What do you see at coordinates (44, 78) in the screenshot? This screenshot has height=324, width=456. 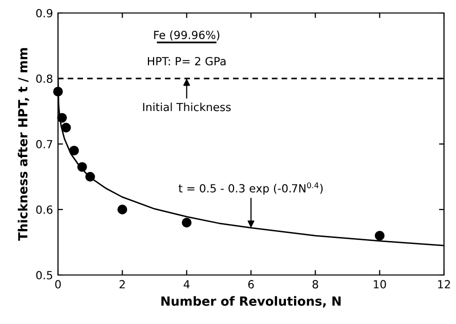 I see `y-tick-label: 0.8` at bounding box center [44, 78].